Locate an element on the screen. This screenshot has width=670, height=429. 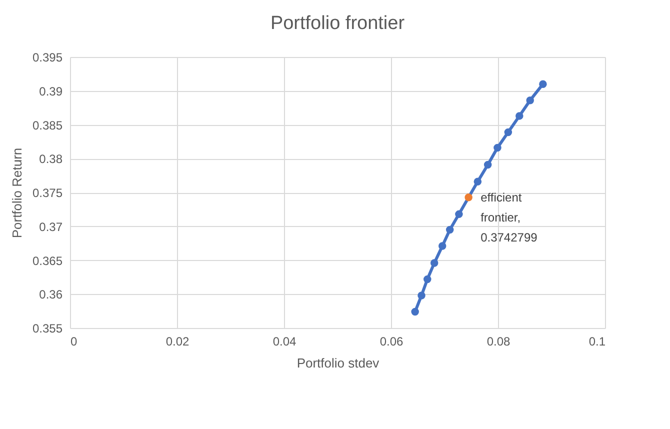
x-axis-title: Portfolio stdev is located at coordinates (338, 363).